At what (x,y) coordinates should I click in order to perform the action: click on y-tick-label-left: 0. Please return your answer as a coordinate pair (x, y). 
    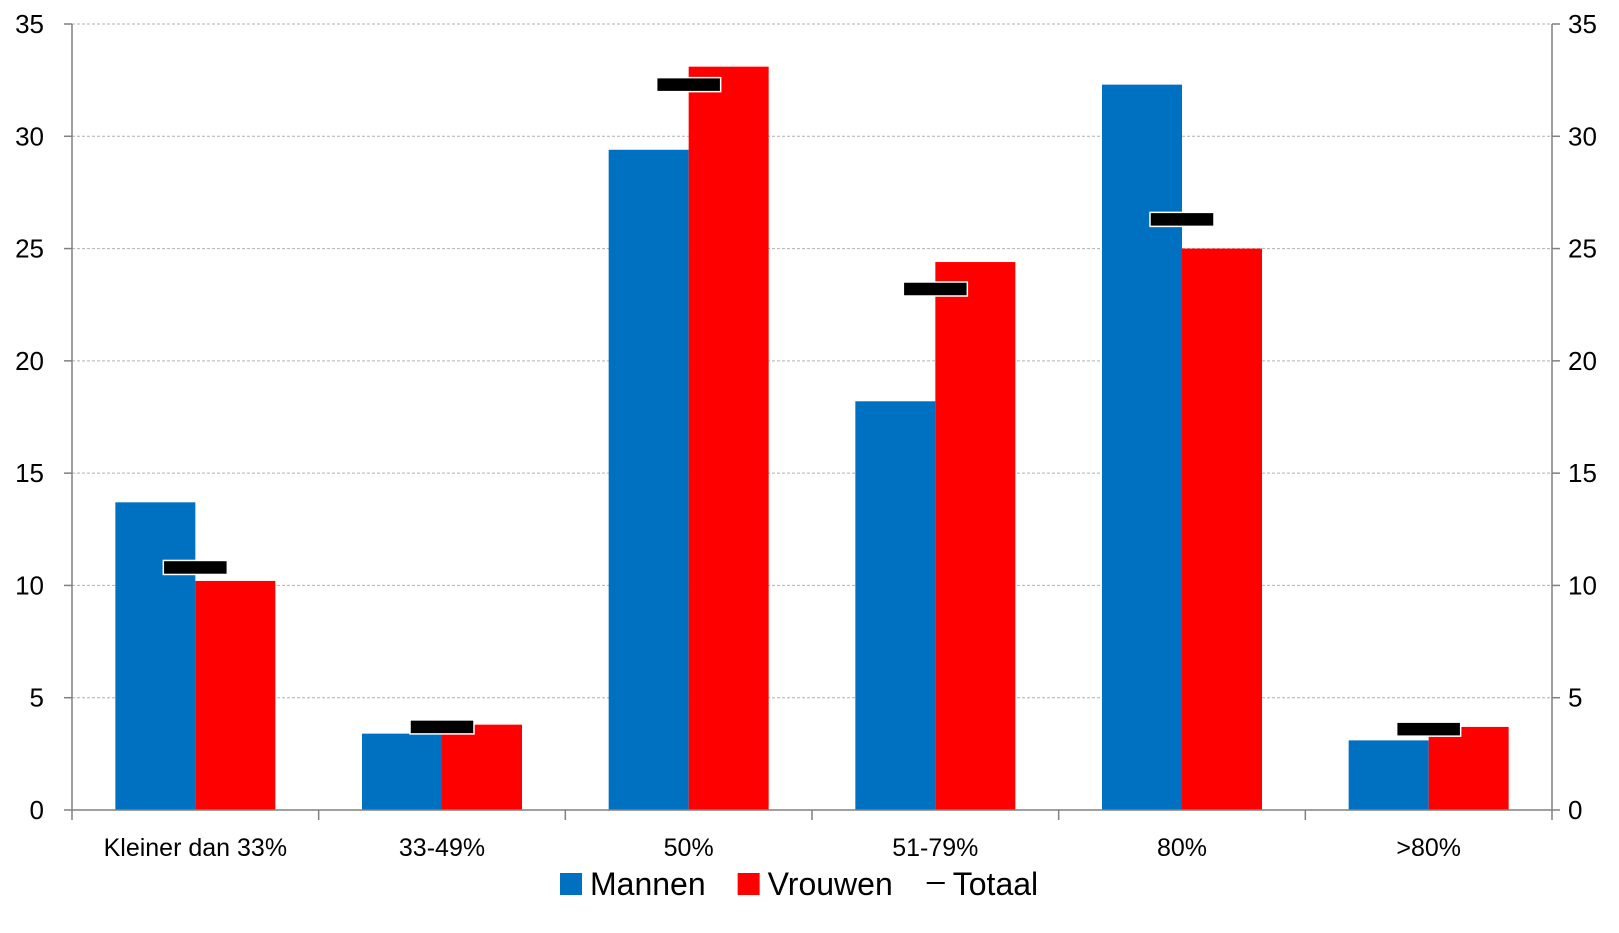
    Looking at the image, I should click on (37, 810).